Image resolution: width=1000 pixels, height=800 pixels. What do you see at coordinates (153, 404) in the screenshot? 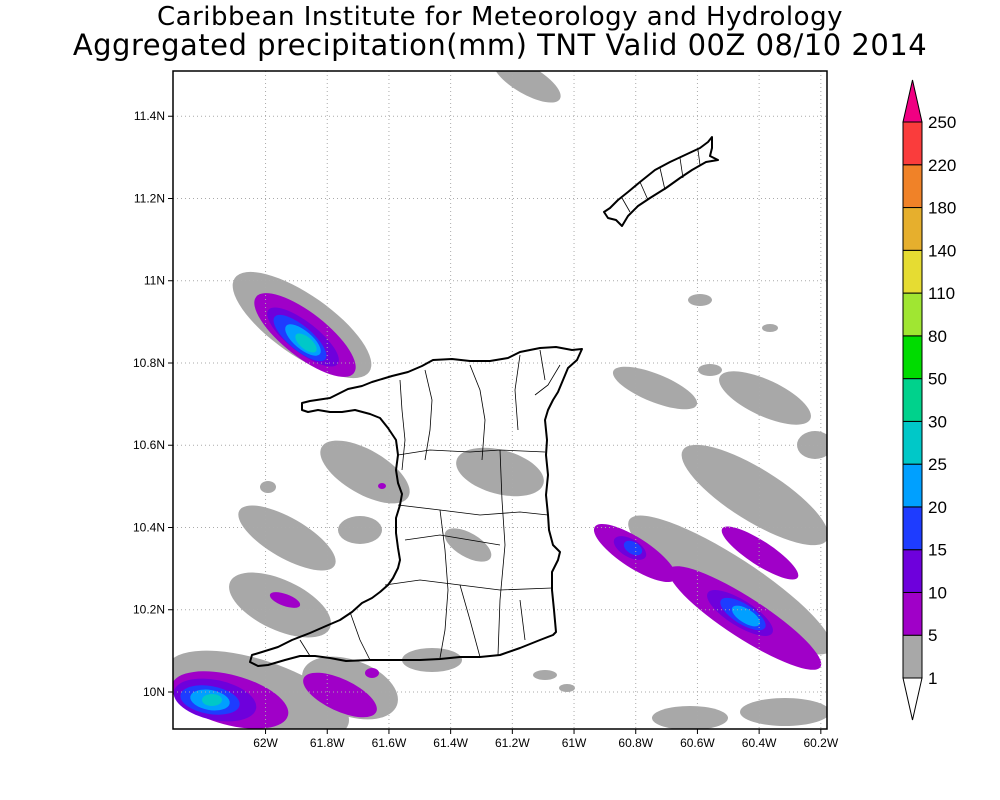
I see `latitude-tick-labels: 10N 10.2N 10.4N 10.6N 10.8N 11N 11.2N 11.4N` at bounding box center [153, 404].